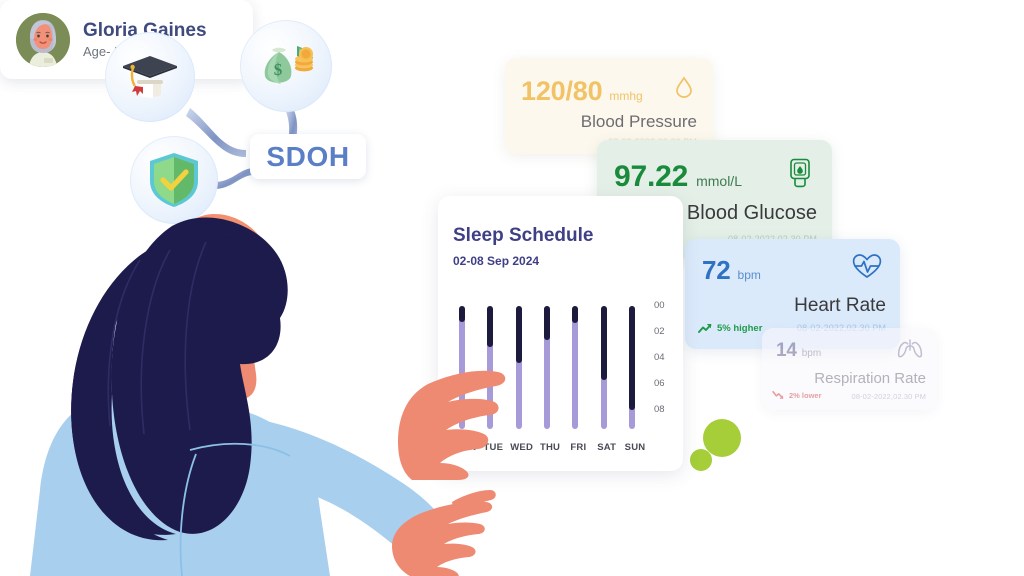 This screenshot has width=1024, height=576. Describe the element at coordinates (626, 96) in the screenshot. I see `blood-pressure-unit: mmhg` at that location.